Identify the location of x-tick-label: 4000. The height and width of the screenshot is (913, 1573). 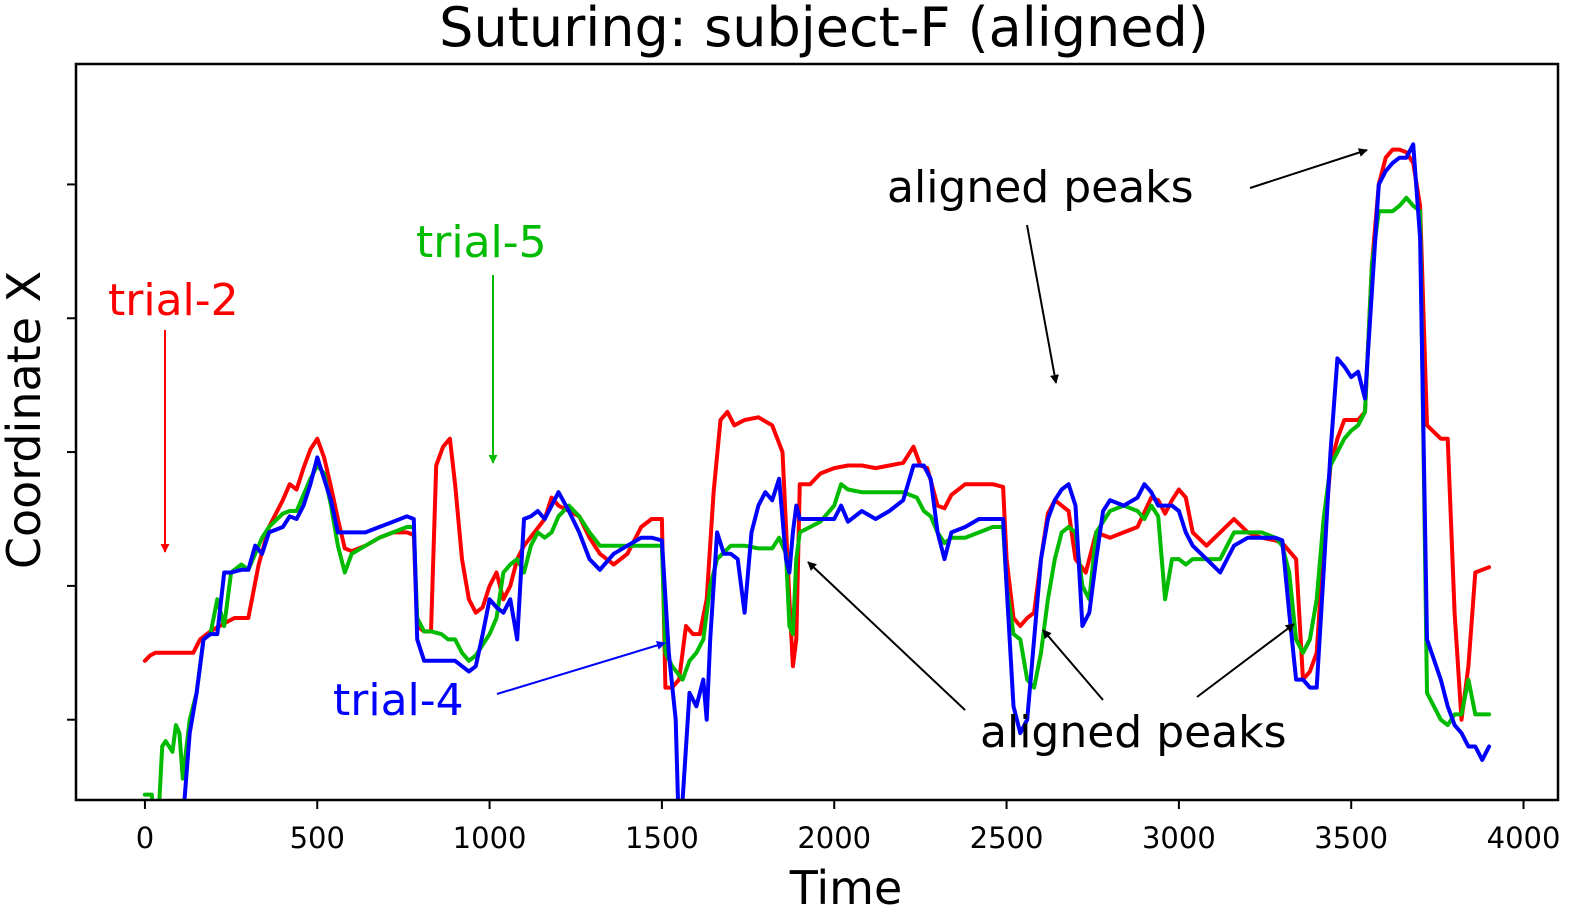
(1524, 838).